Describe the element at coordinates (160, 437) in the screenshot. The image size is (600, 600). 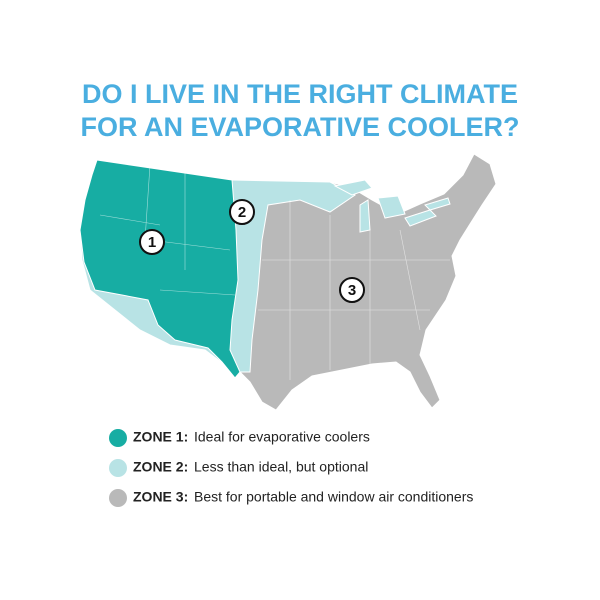
I see `legend-zone: ZONE 1:` at that location.